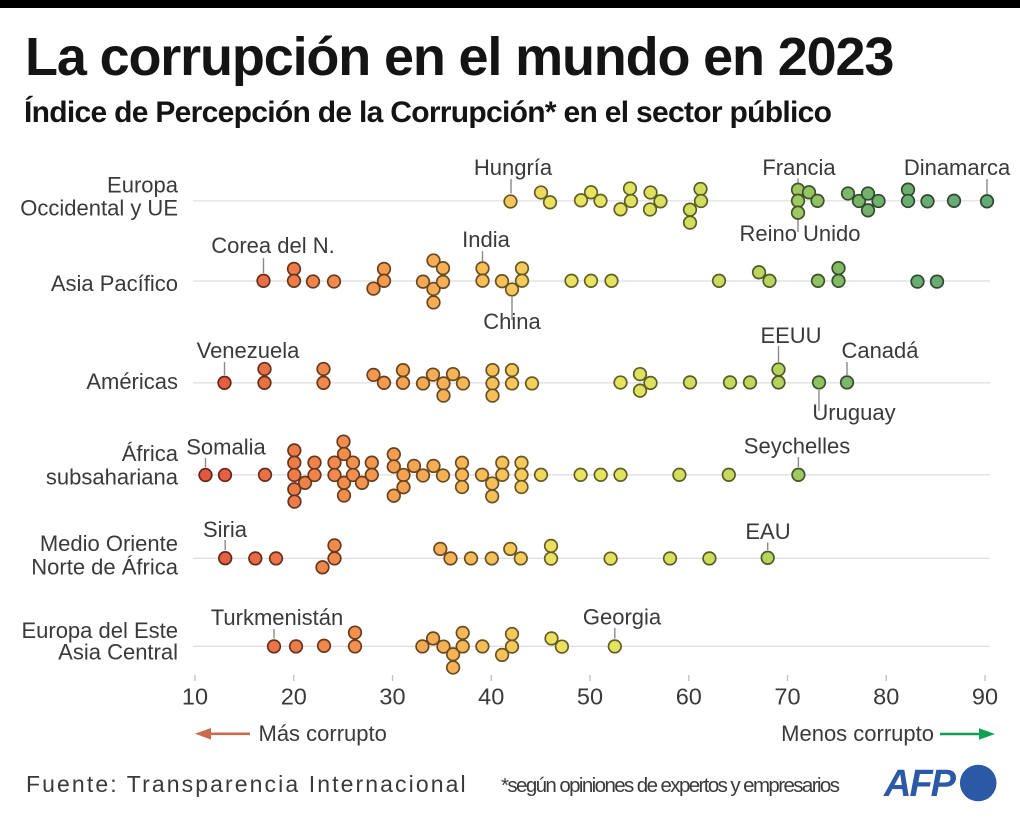 The width and height of the screenshot is (1020, 820). What do you see at coordinates (767, 531) in the screenshot?
I see `svg-text: EAU` at bounding box center [767, 531].